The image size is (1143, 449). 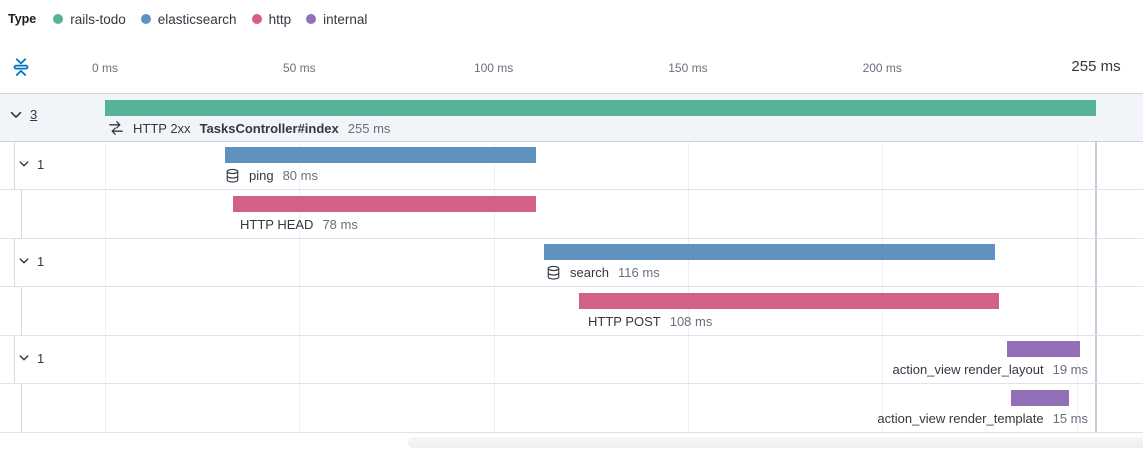 I want to click on accordion-toggle: 3, so click(x=23, y=114).